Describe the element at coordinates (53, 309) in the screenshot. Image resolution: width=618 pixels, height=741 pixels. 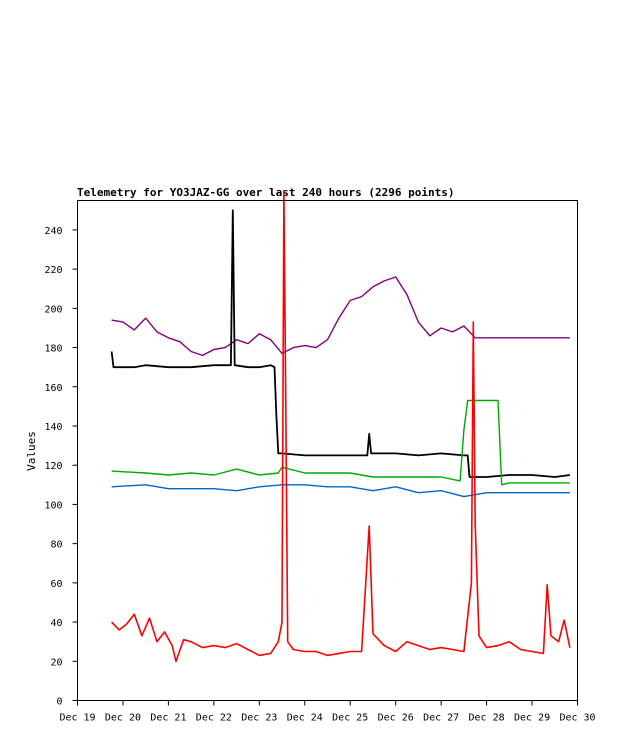
I see `y-tick-label: 200` at that location.